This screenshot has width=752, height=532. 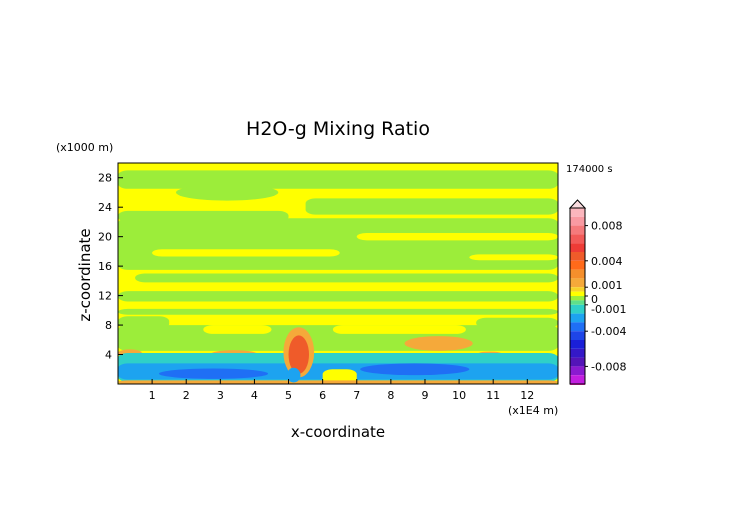 I want to click on y-tick-label: 4, so click(x=108, y=355).